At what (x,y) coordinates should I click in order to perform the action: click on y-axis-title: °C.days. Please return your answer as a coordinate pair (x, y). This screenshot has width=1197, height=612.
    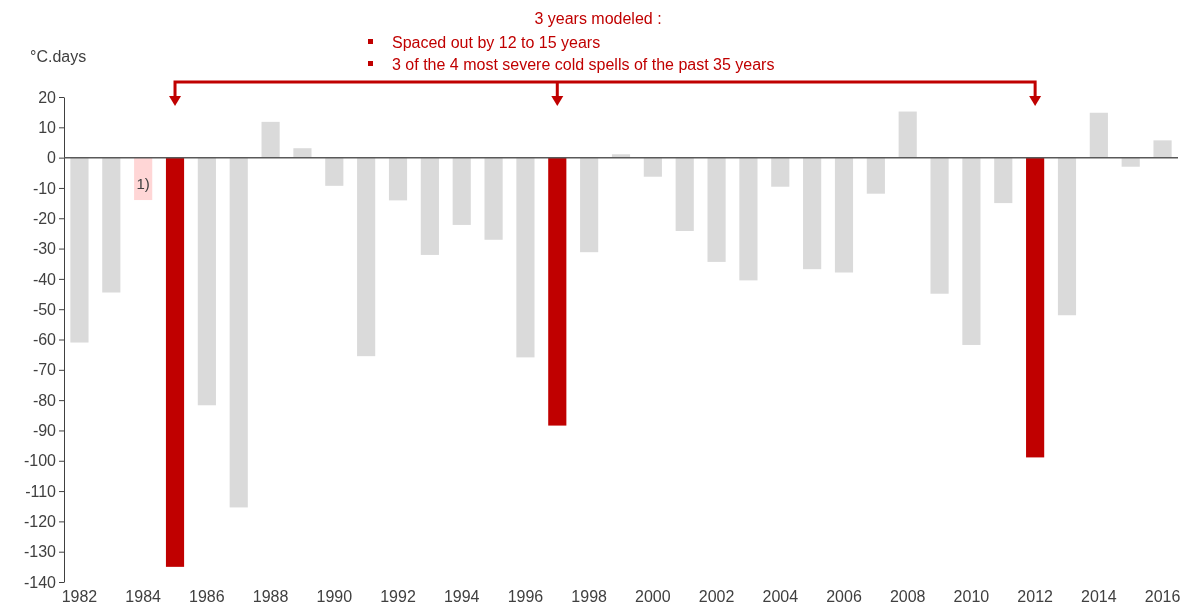
    Looking at the image, I should click on (58, 56).